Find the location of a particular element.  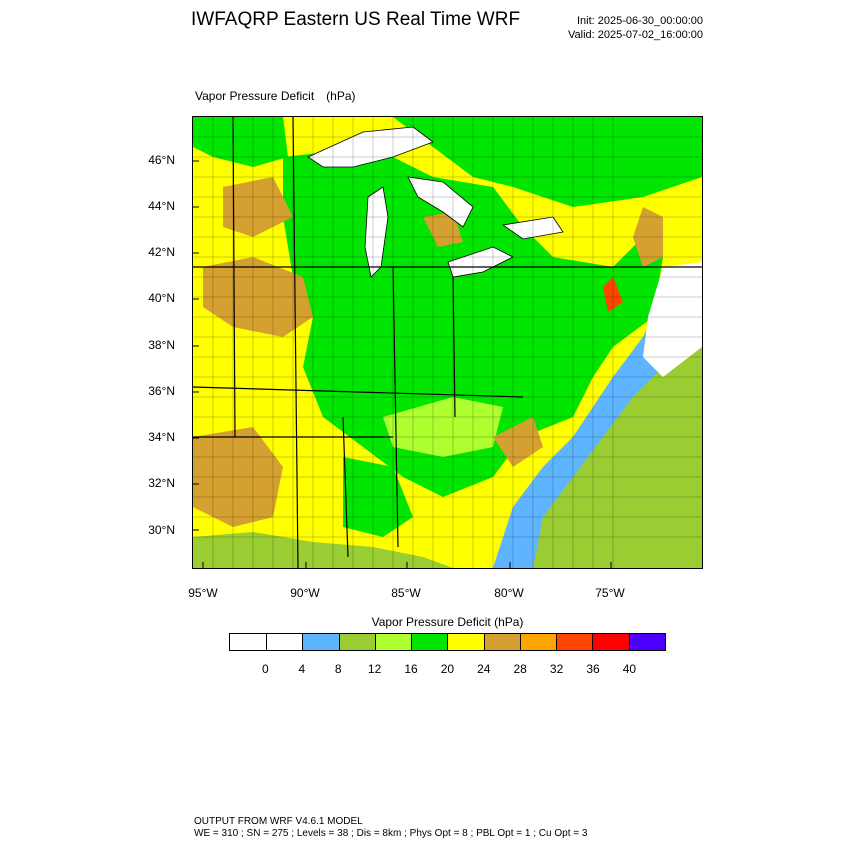

lon-label-95: 95°W is located at coordinates (203, 593).